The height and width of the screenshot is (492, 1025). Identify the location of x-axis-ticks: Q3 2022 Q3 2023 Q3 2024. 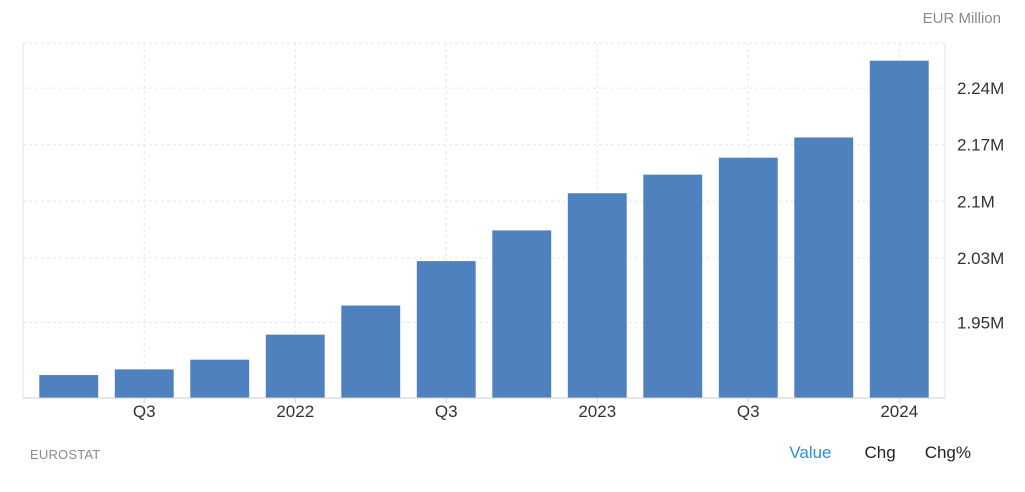
(525, 409).